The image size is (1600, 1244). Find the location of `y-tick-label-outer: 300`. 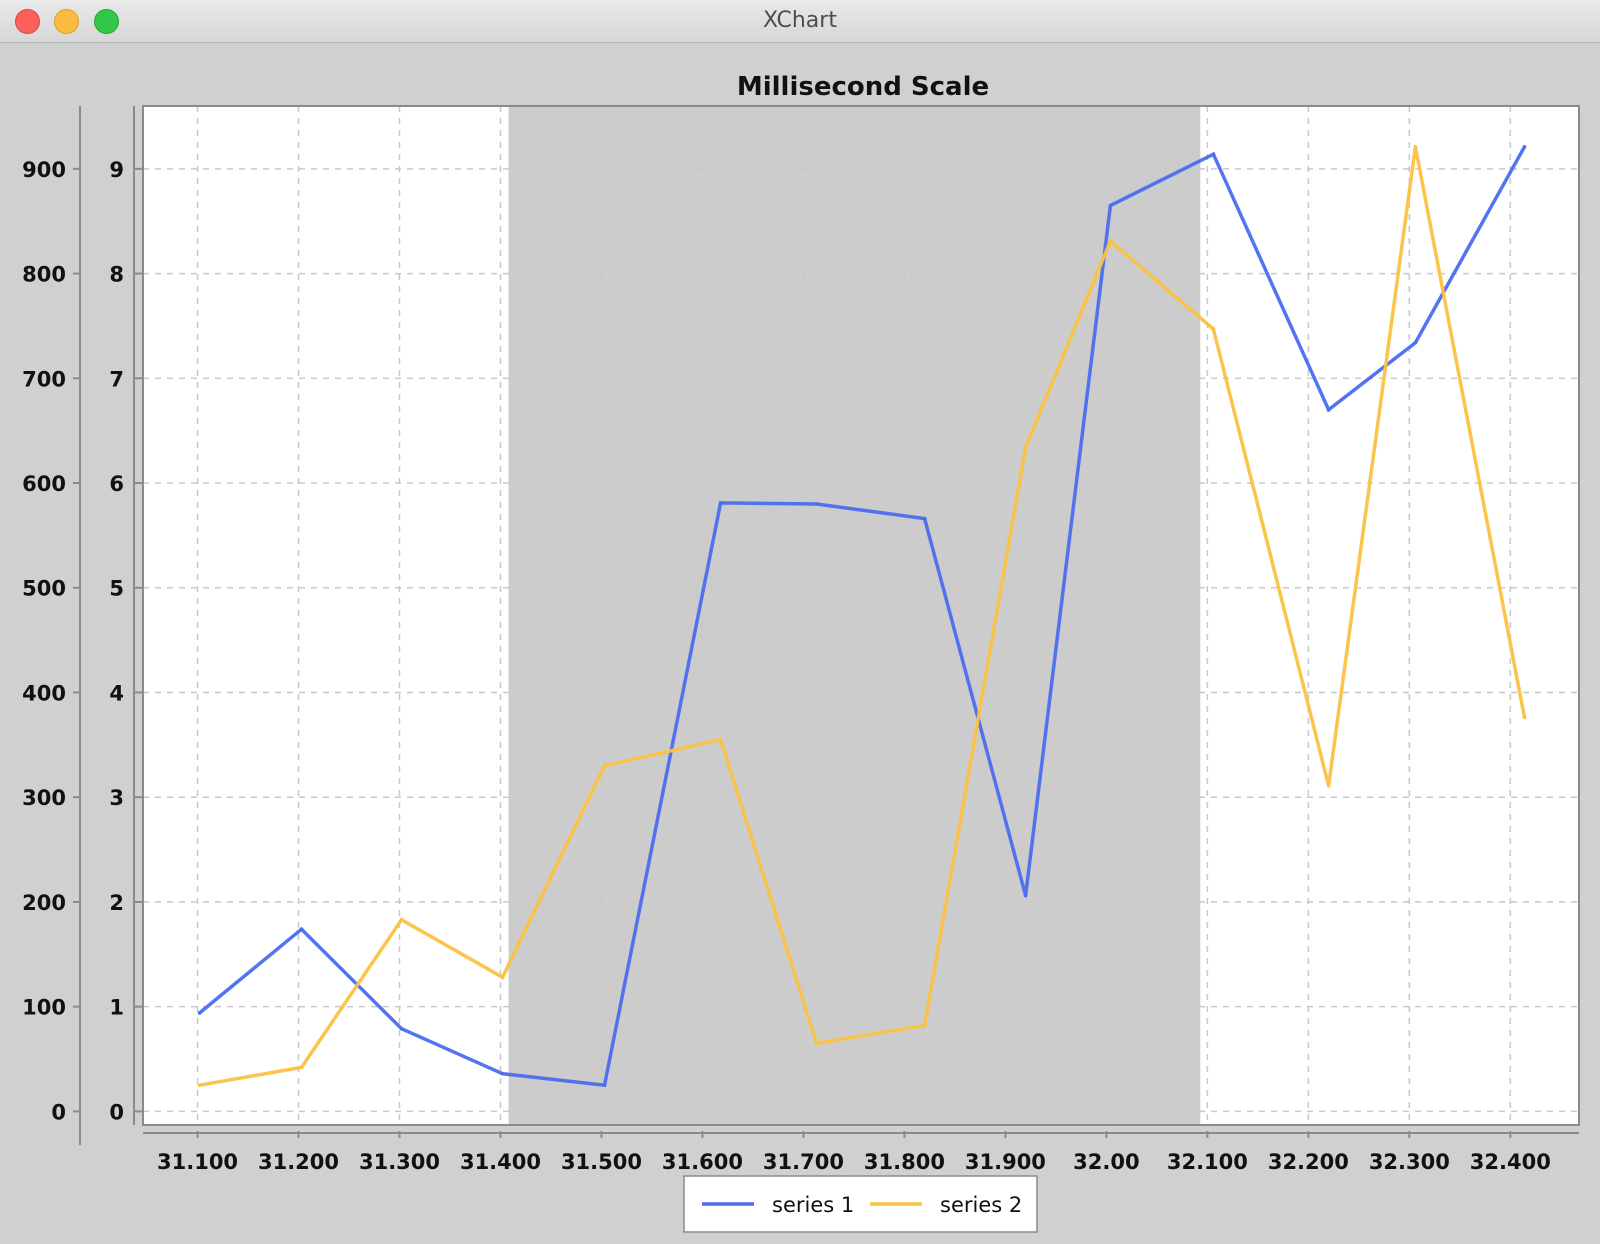

y-tick-label-outer: 300 is located at coordinates (44, 798).